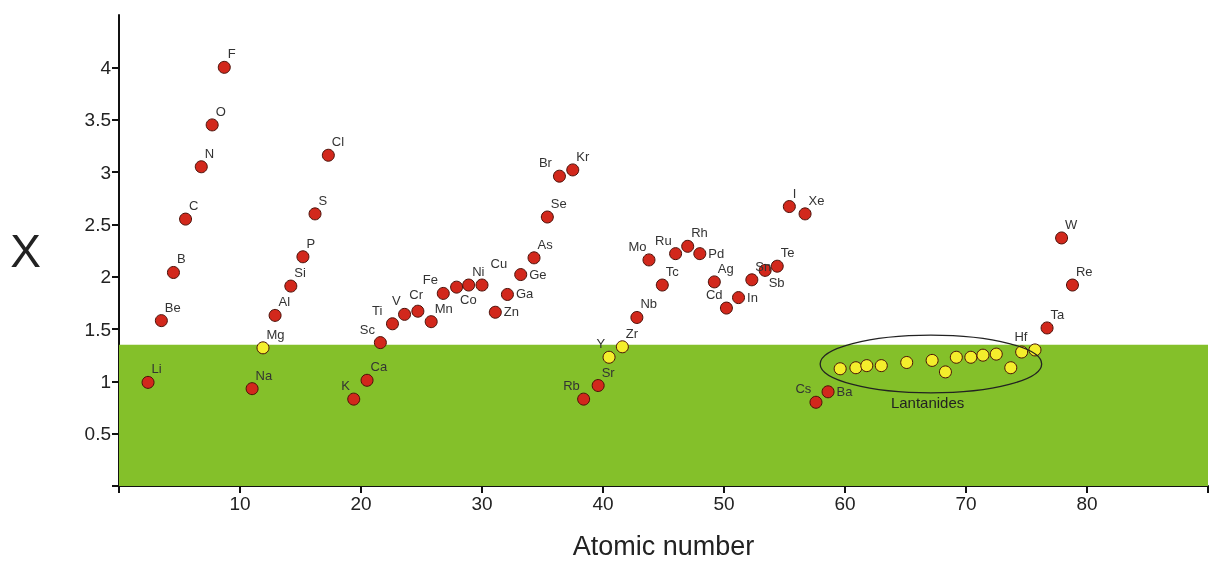 This screenshot has width=1211, height=564. What do you see at coordinates (845, 503) in the screenshot?
I see `x-tick-label: 60` at bounding box center [845, 503].